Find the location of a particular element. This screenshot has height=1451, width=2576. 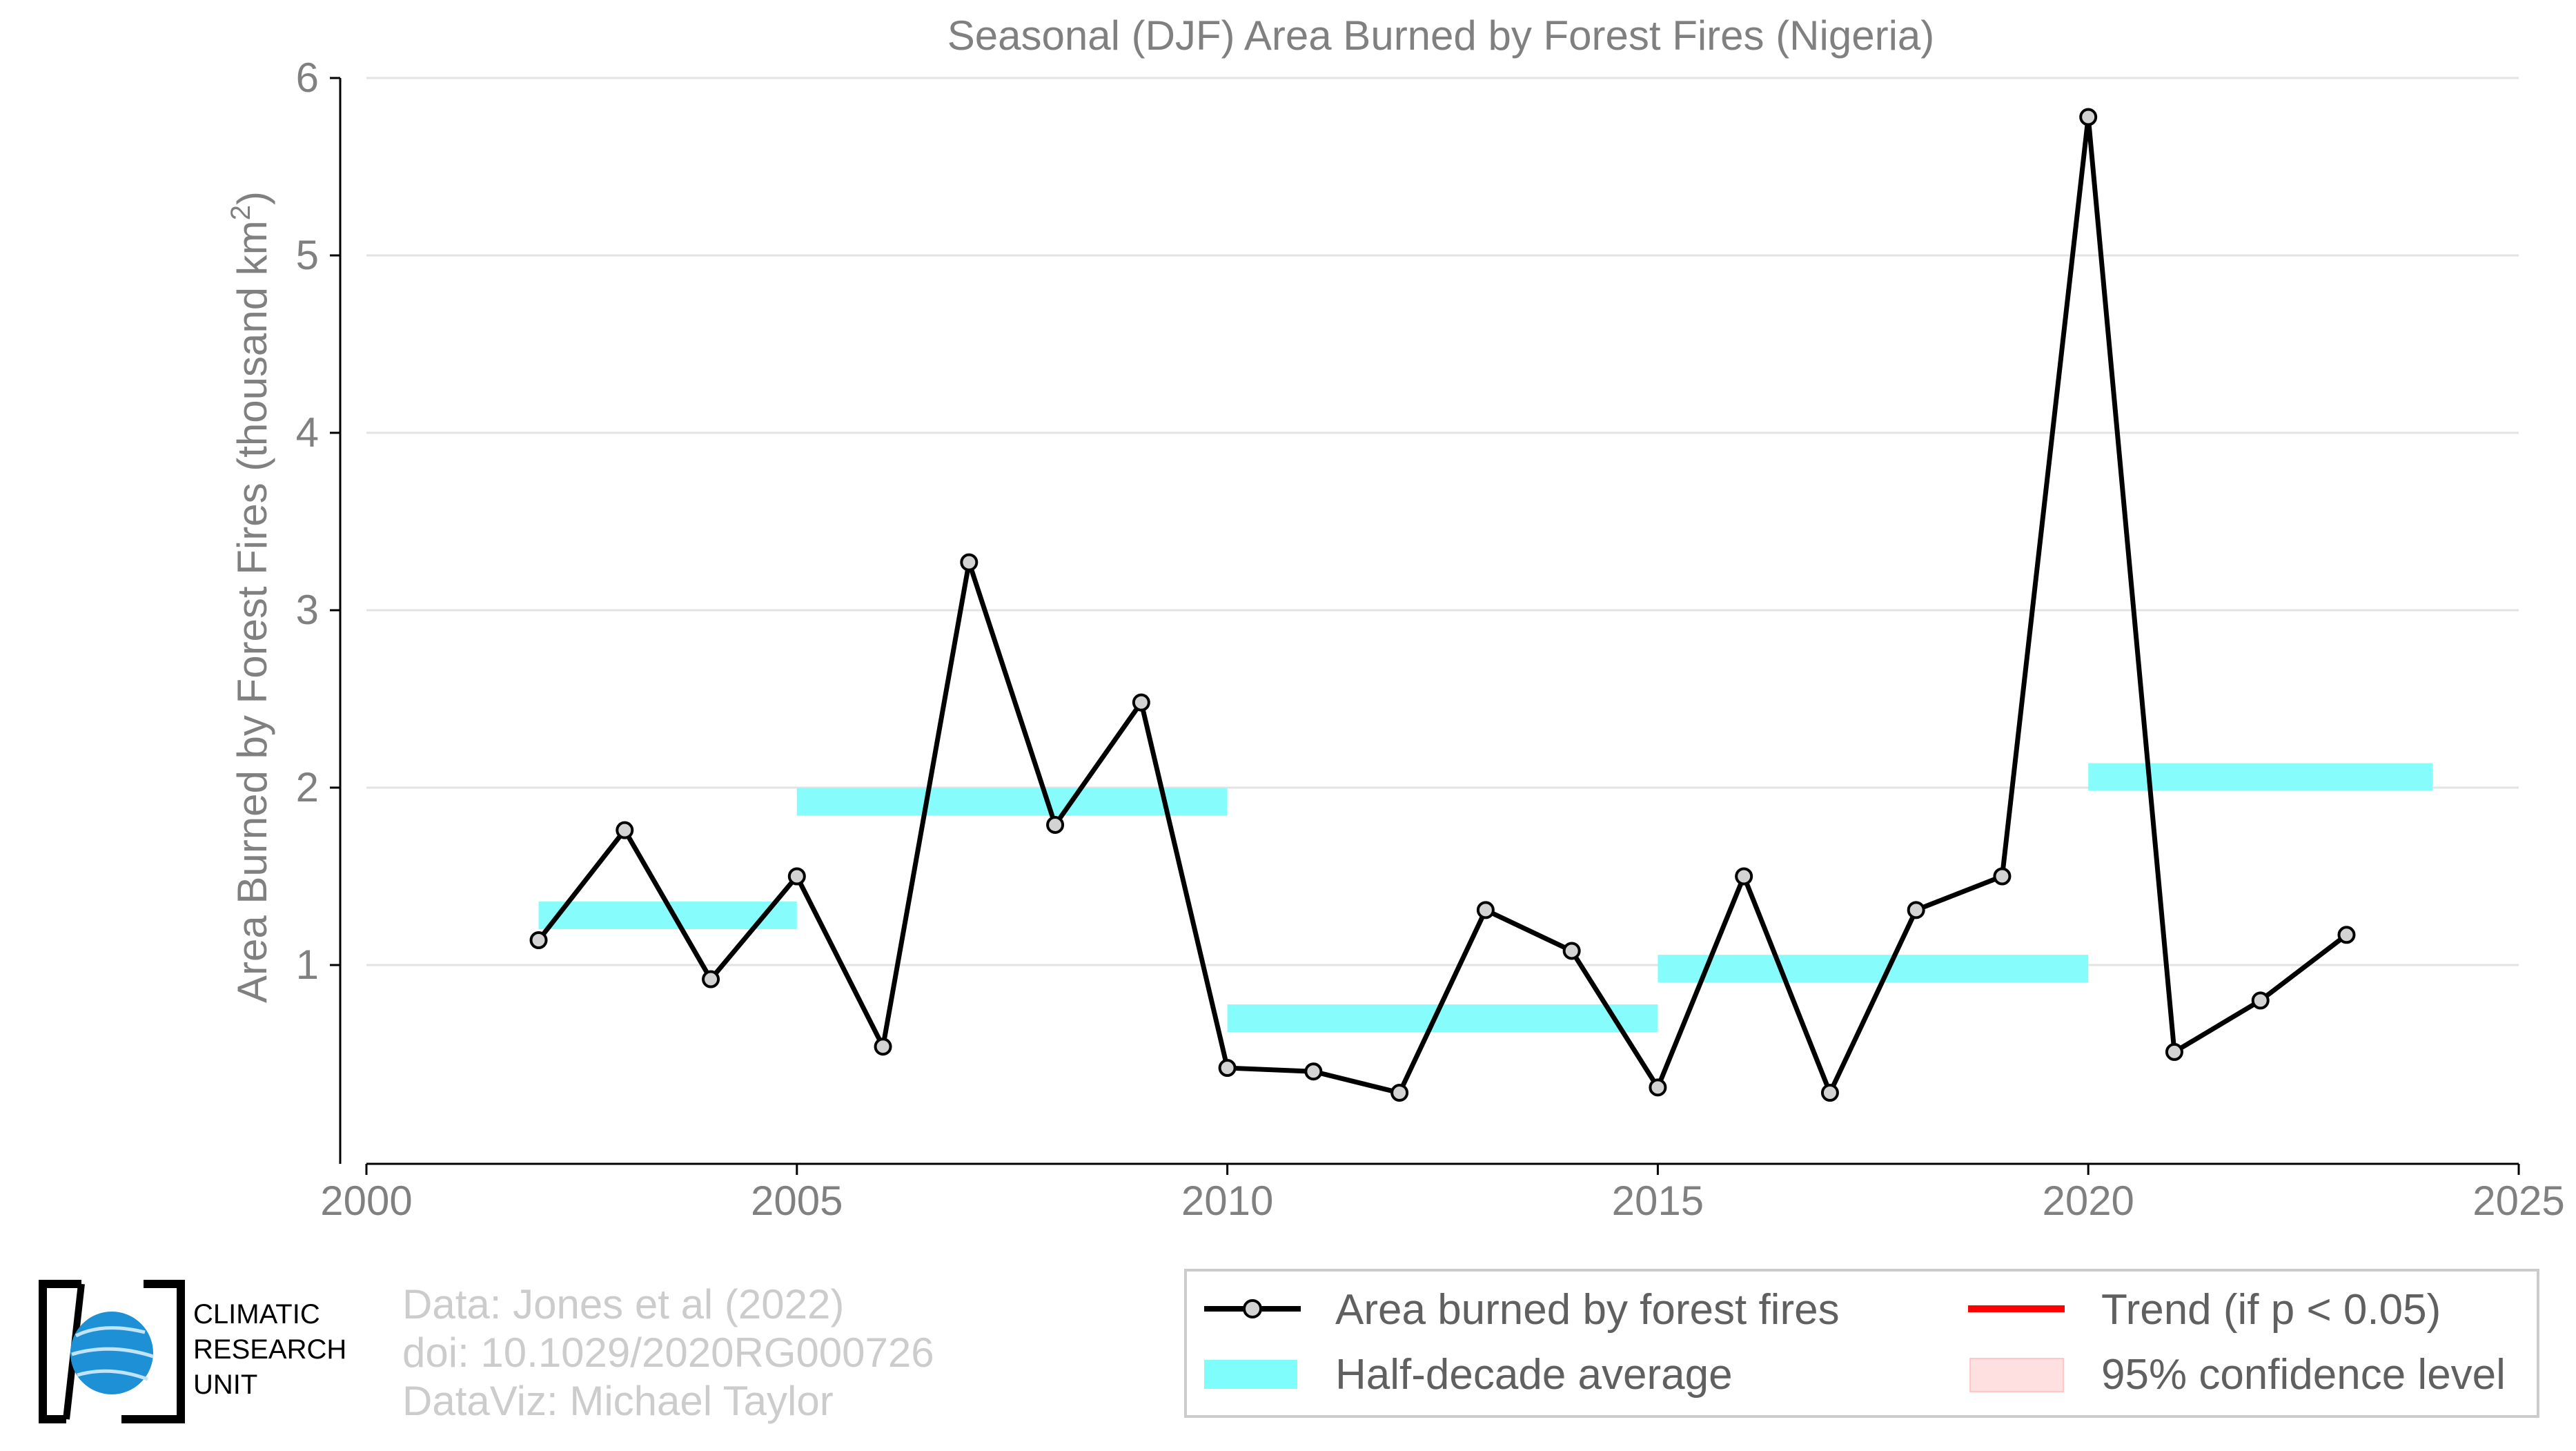

x-axis-ticks: 2000 2005 2010 2015 2020 2025 is located at coordinates (1442, 1194).